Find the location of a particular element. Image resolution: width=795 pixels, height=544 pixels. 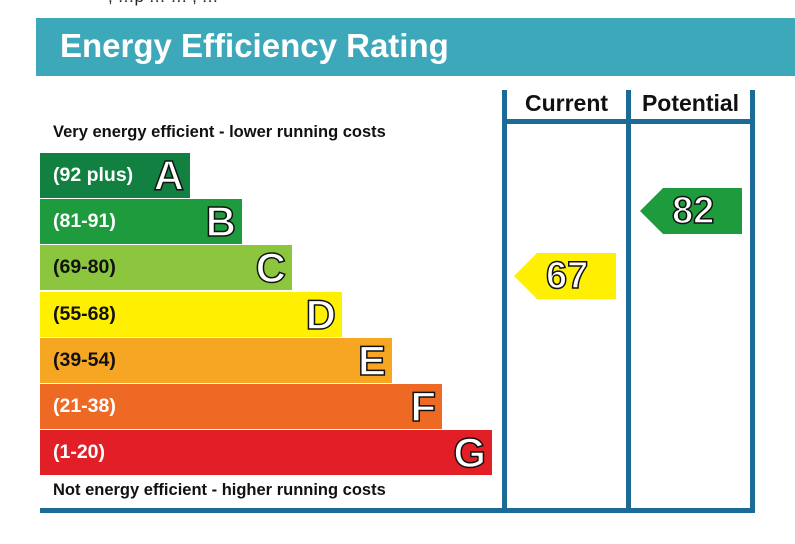

frame-line-right is located at coordinates (752, 301).